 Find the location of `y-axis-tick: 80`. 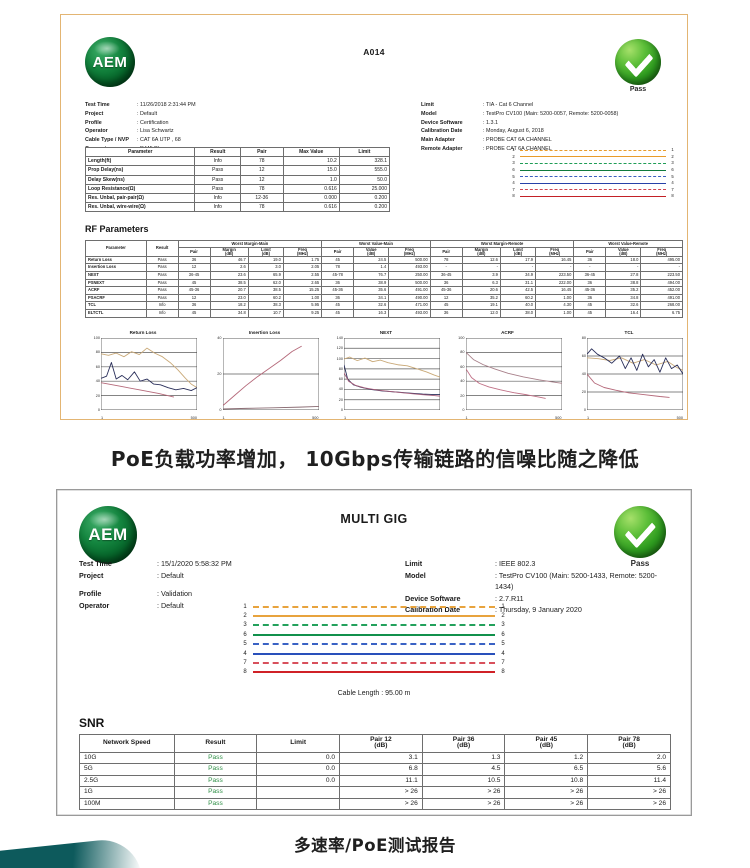

y-axis-tick: 80 is located at coordinates (340, 368).